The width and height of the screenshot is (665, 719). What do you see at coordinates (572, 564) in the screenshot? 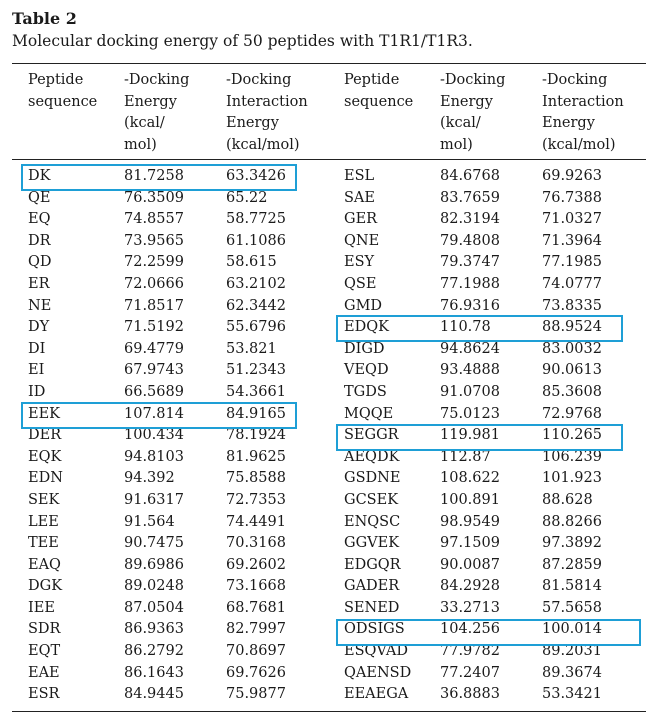
I see `energy-cell: 87.2859` at bounding box center [572, 564].